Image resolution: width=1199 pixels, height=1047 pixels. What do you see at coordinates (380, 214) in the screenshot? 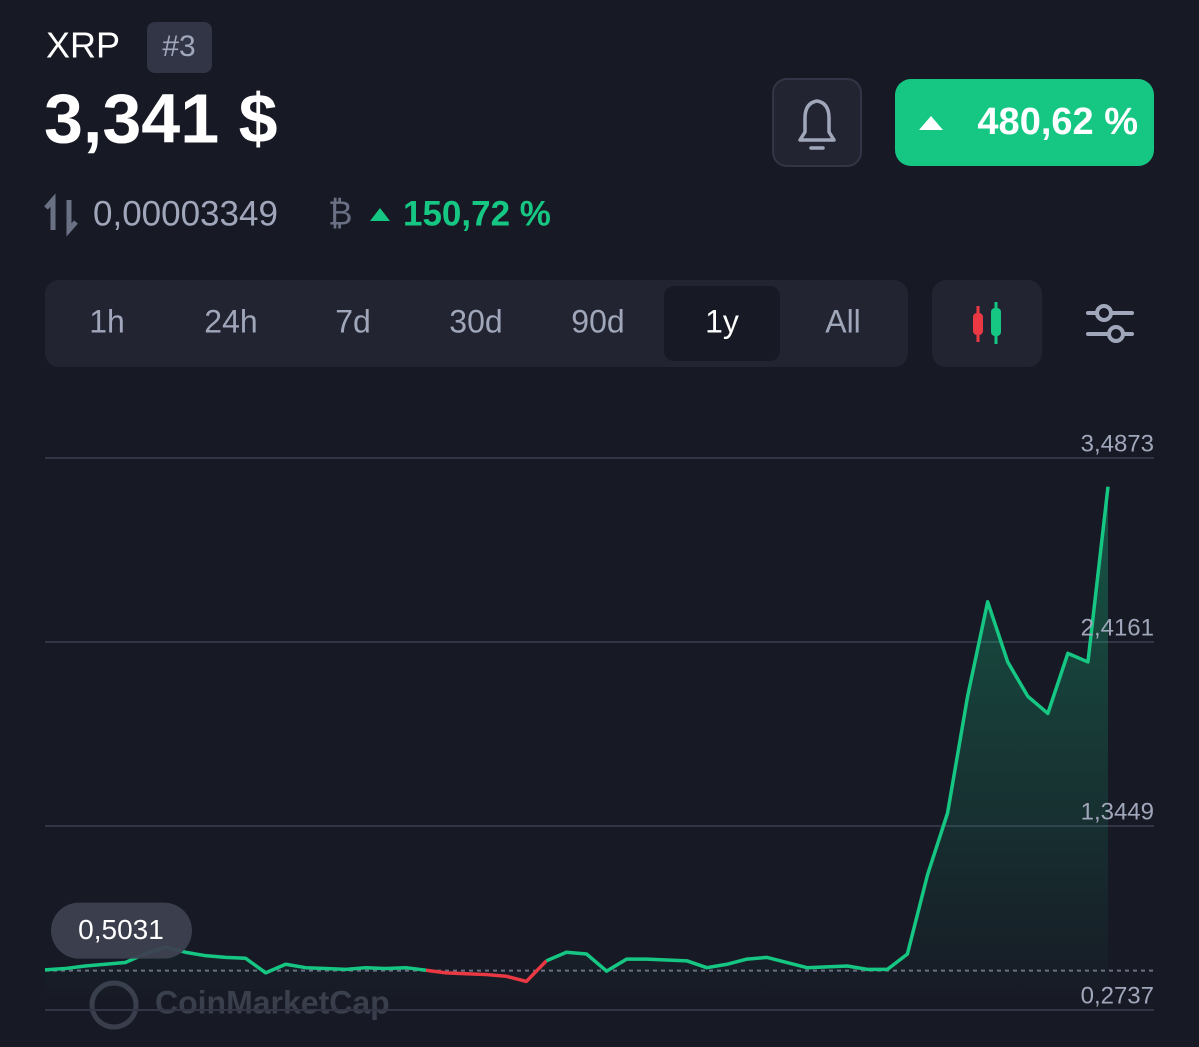
I see `btc-up-arrow` at bounding box center [380, 214].